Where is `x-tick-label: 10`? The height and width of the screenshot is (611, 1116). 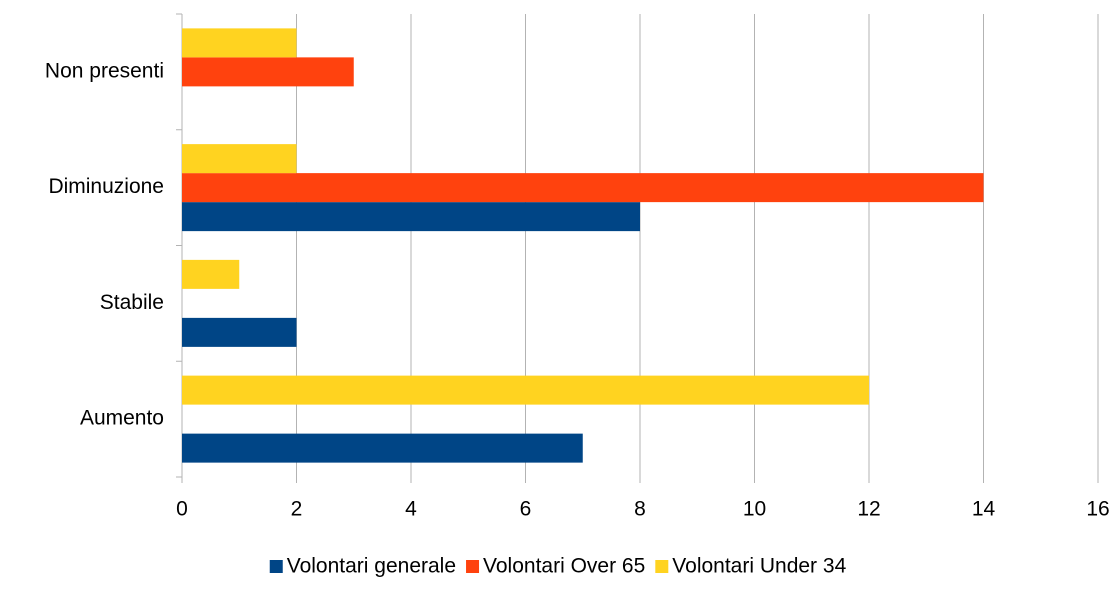 x-tick-label: 10 is located at coordinates (754, 509).